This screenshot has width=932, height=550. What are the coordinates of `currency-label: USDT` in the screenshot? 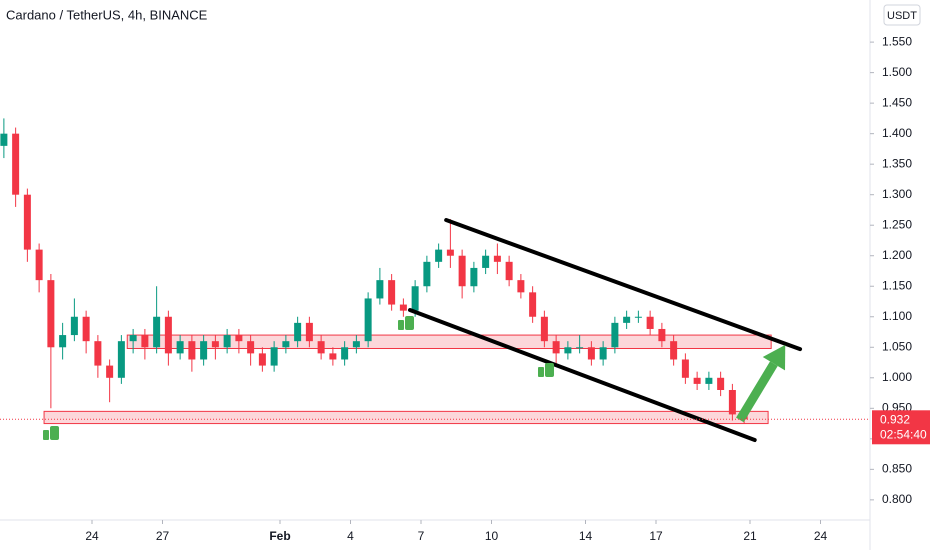 It's located at (902, 16).